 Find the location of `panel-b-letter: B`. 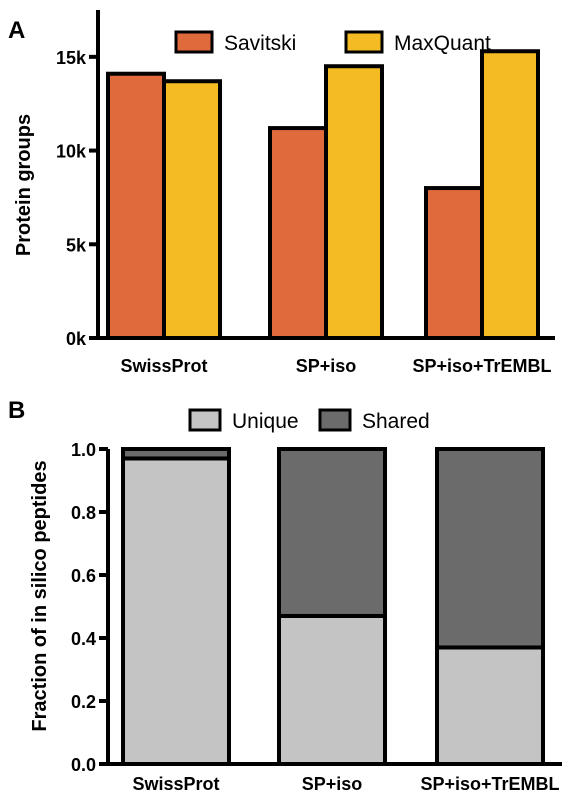

panel-b-letter: B is located at coordinates (16, 410).